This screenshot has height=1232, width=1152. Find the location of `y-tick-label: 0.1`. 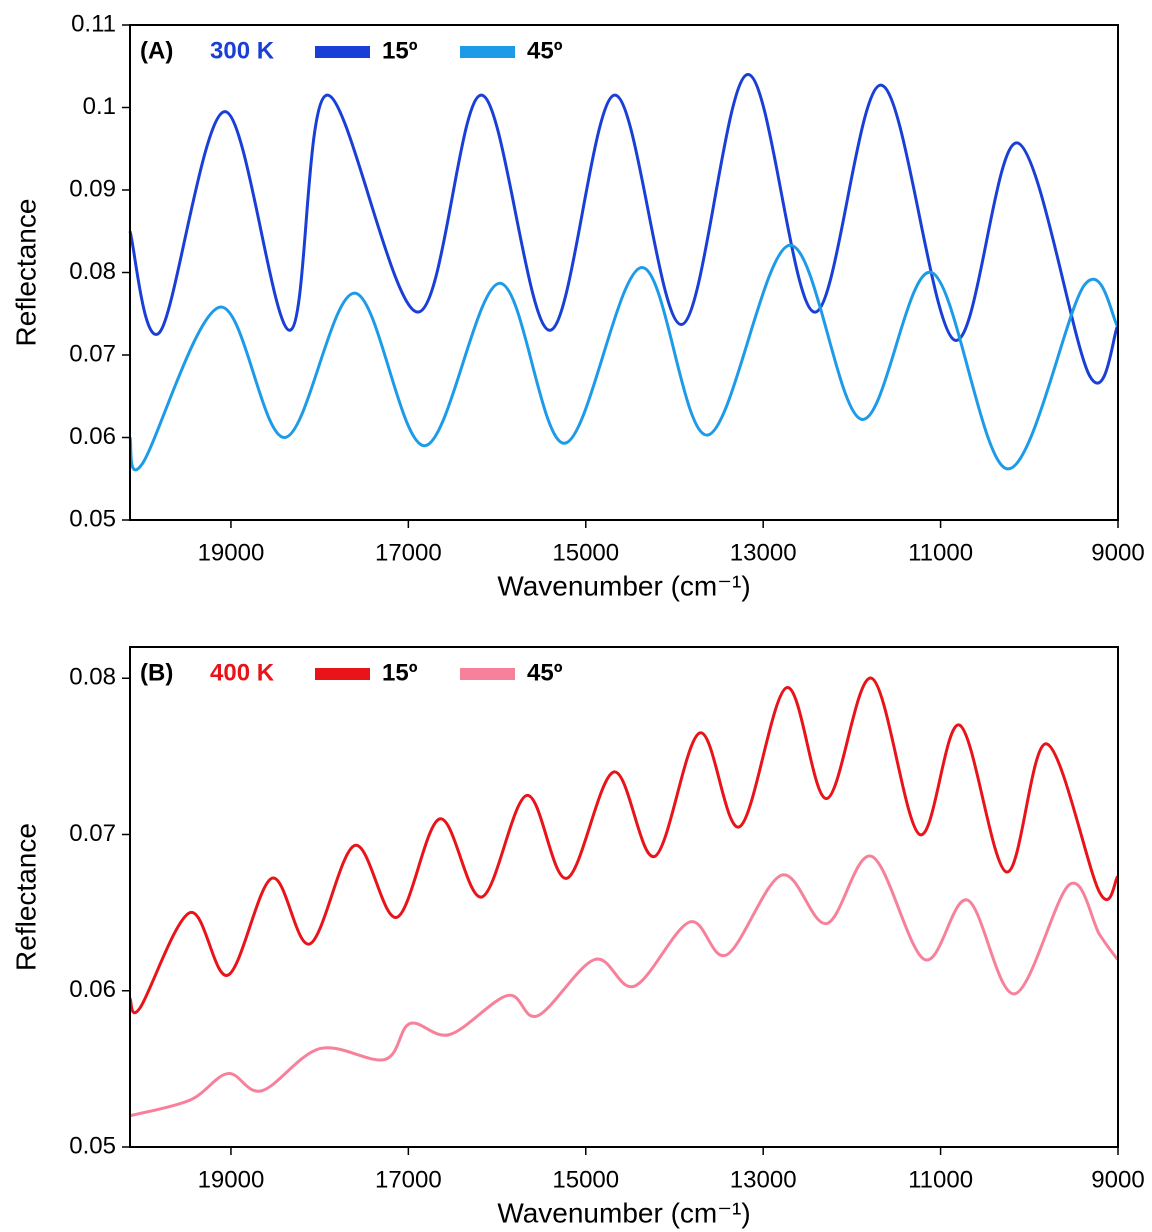

y-tick-label: 0.1 is located at coordinates (99, 106).